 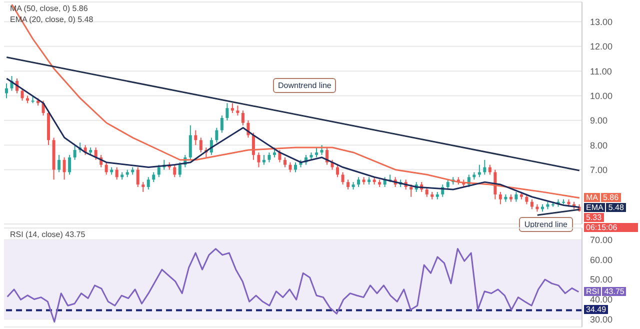 I want to click on ref-line-label: 34.49, so click(x=596, y=309).